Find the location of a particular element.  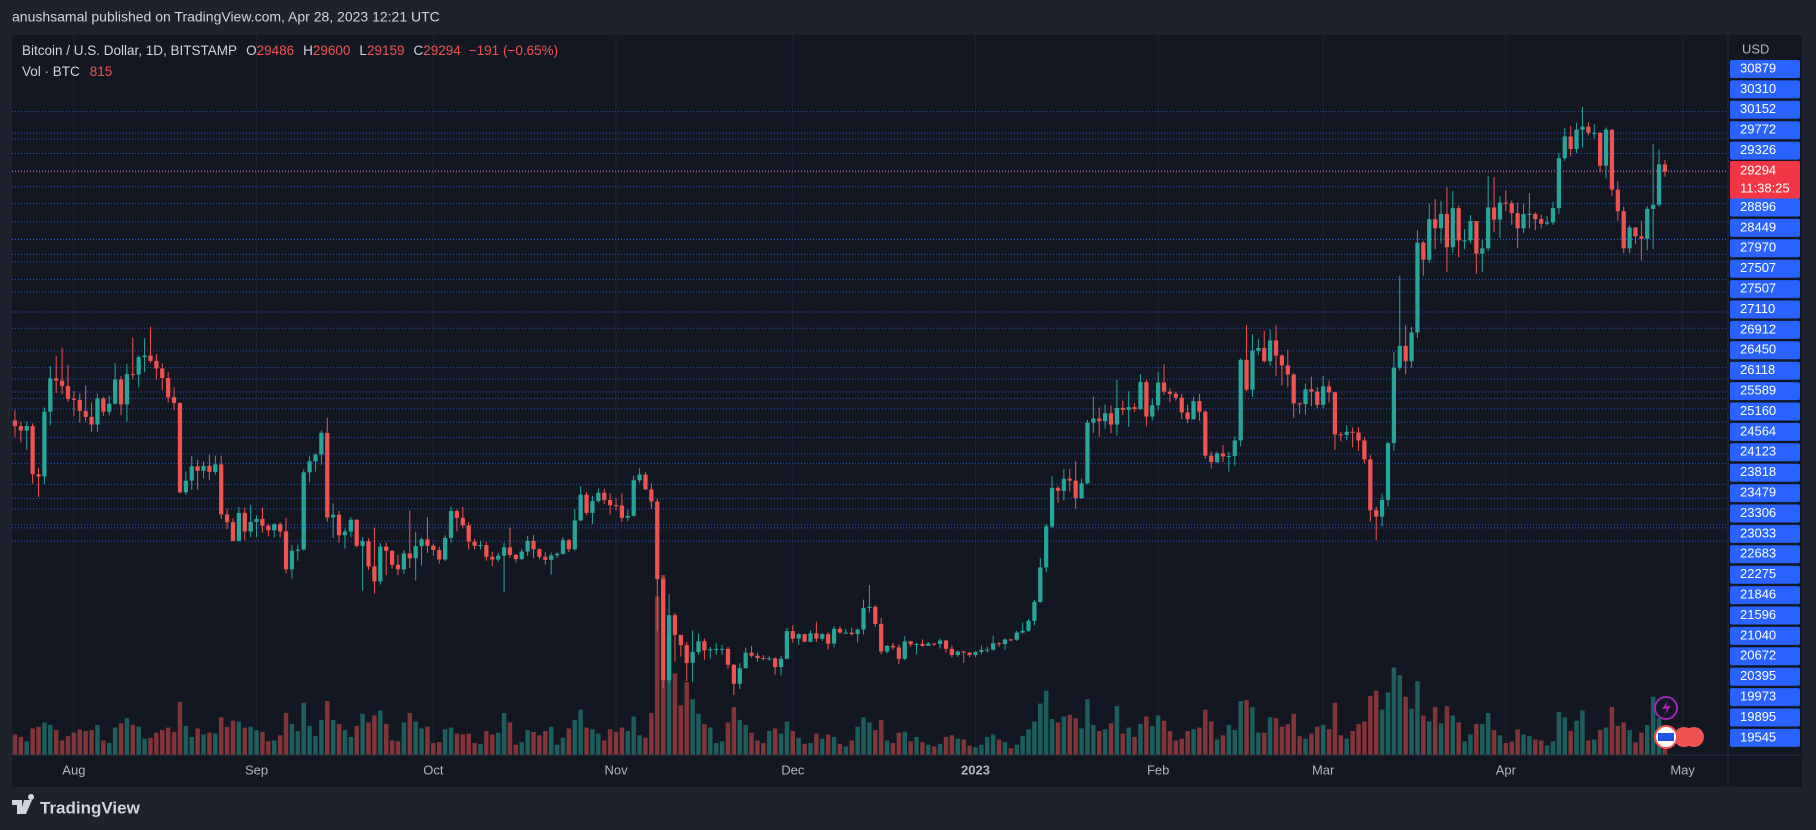

price-line-label: 30310 is located at coordinates (1758, 88).